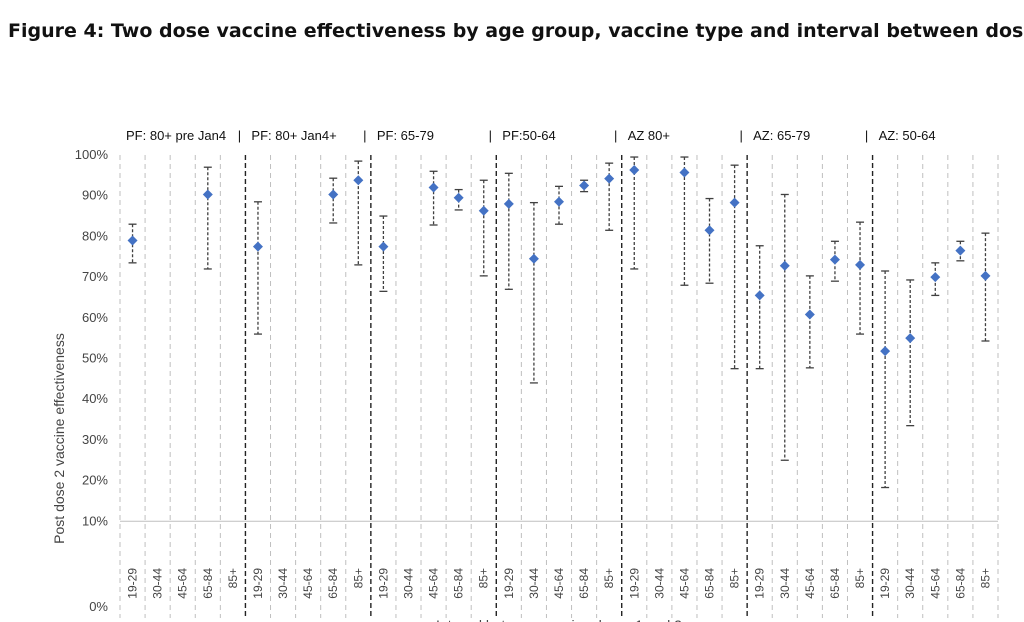  I want to click on y-tick-label: 80%, so click(95, 235).